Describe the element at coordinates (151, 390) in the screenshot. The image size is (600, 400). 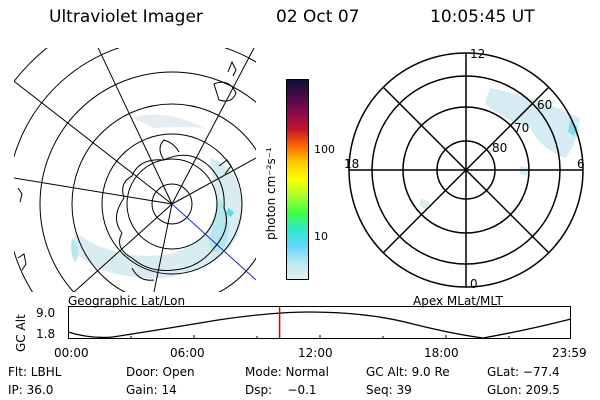
I see `gain-info: Gain: 14` at that location.